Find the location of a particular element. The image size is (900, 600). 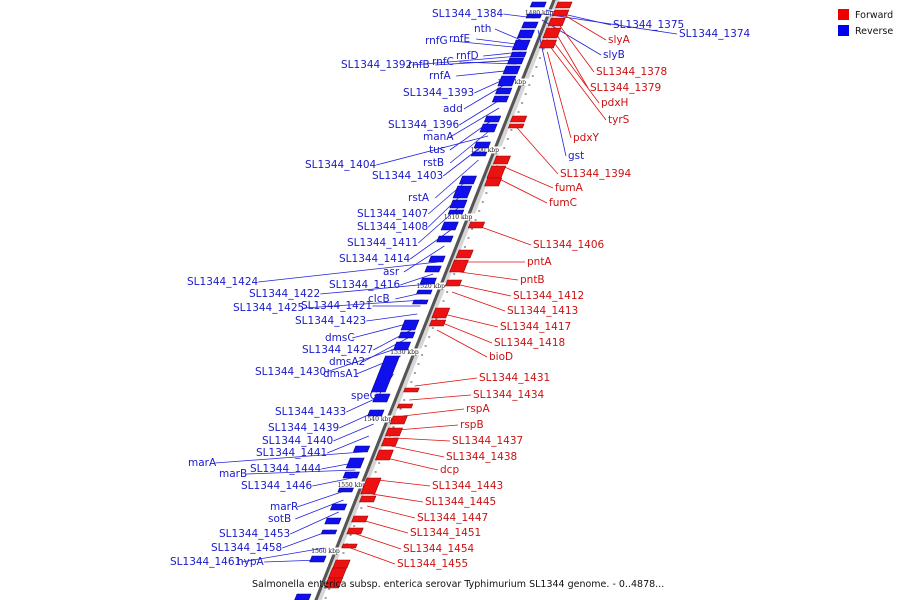

reverse-gene-label-1: nth is located at coordinates (482, 29).